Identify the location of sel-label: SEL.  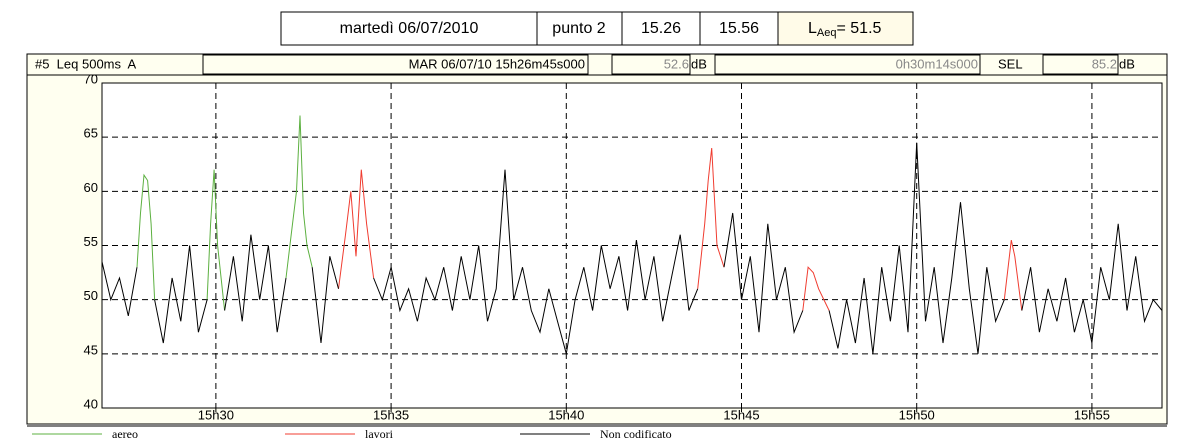
(1010, 63).